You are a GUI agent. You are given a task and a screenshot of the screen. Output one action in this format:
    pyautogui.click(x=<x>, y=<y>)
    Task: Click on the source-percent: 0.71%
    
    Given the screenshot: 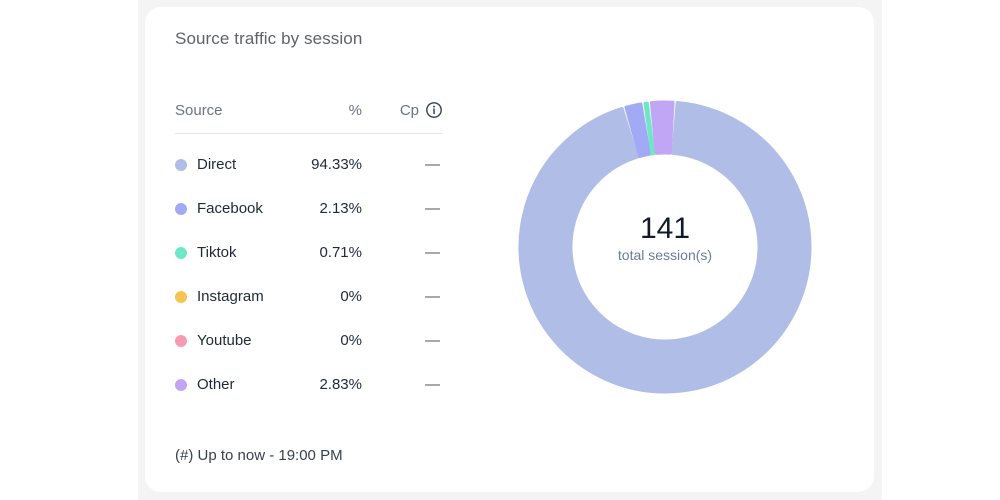 What is the action you would take?
    pyautogui.click(x=340, y=252)
    